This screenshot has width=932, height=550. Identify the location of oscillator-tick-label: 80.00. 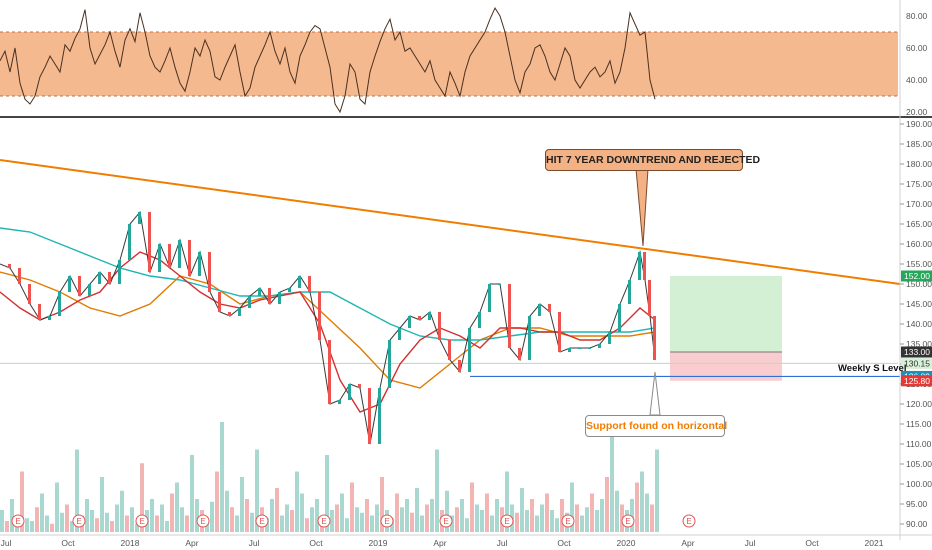
(917, 16).